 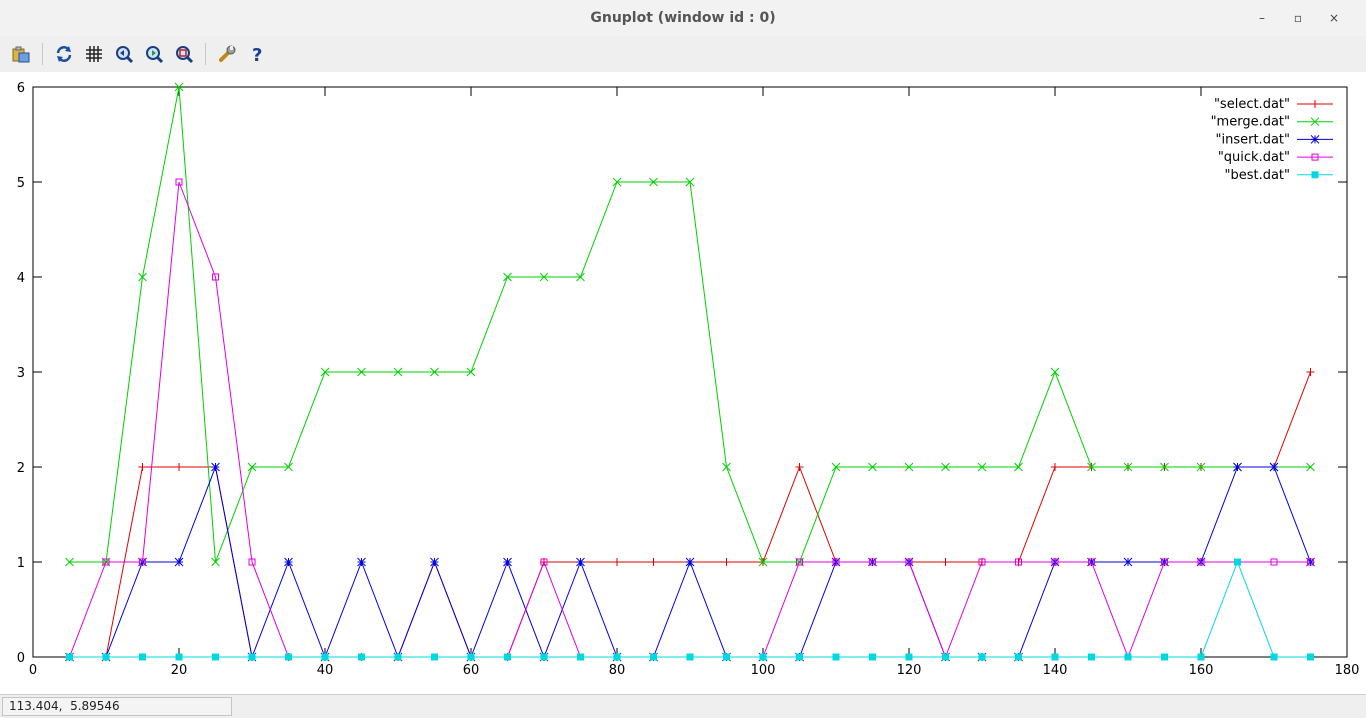 What do you see at coordinates (117, 706) in the screenshot?
I see `cursor-coordinates: 113.404, 5.89546` at bounding box center [117, 706].